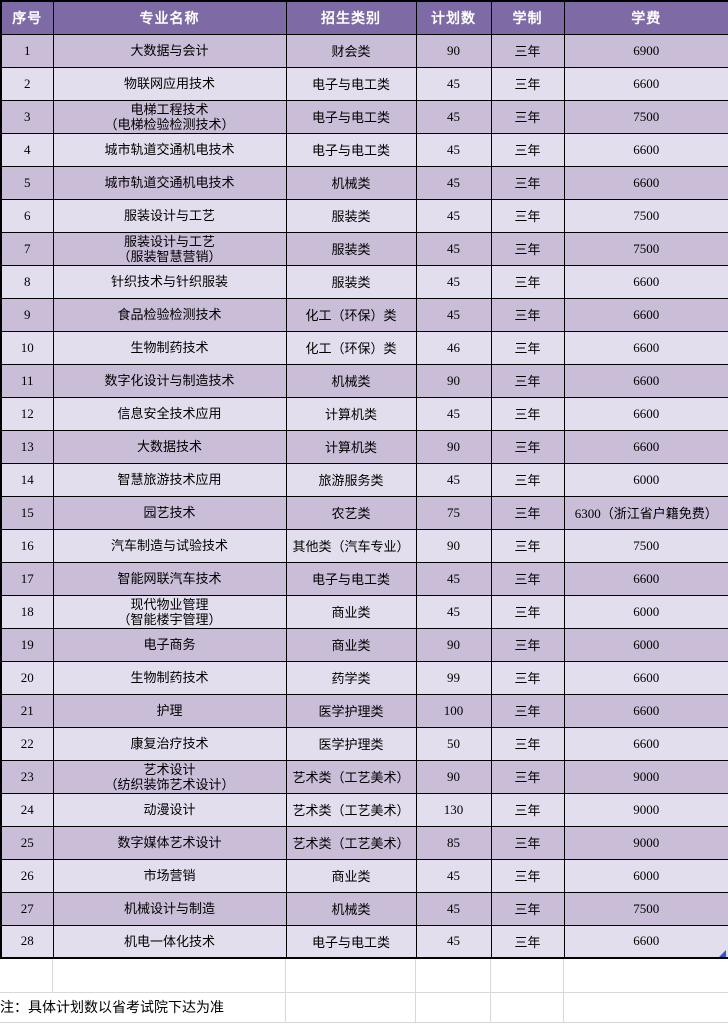 This screenshot has height=1024, width=728. What do you see at coordinates (364, 710) in the screenshot?
I see `table-row: 21 护理 医学护理类 100 三年 6600` at bounding box center [364, 710].